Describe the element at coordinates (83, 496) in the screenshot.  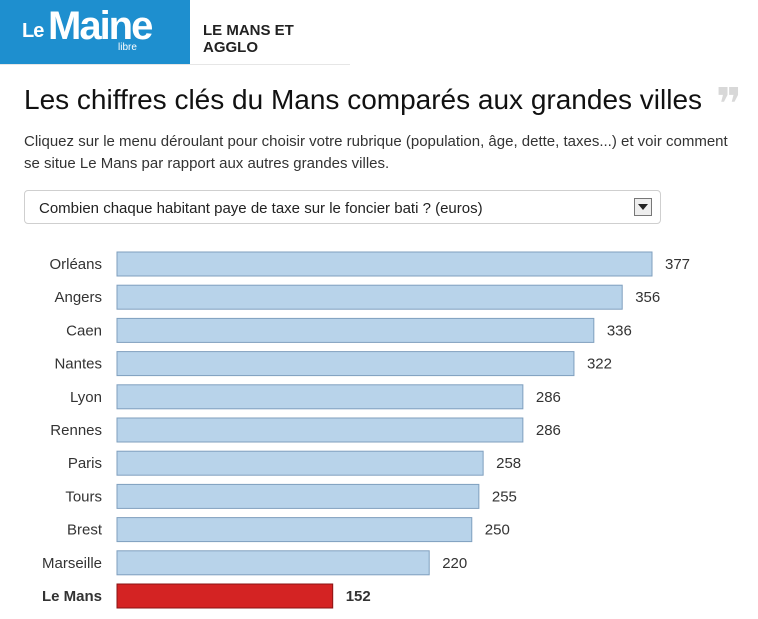
I see `category-label: Tours` at that location.